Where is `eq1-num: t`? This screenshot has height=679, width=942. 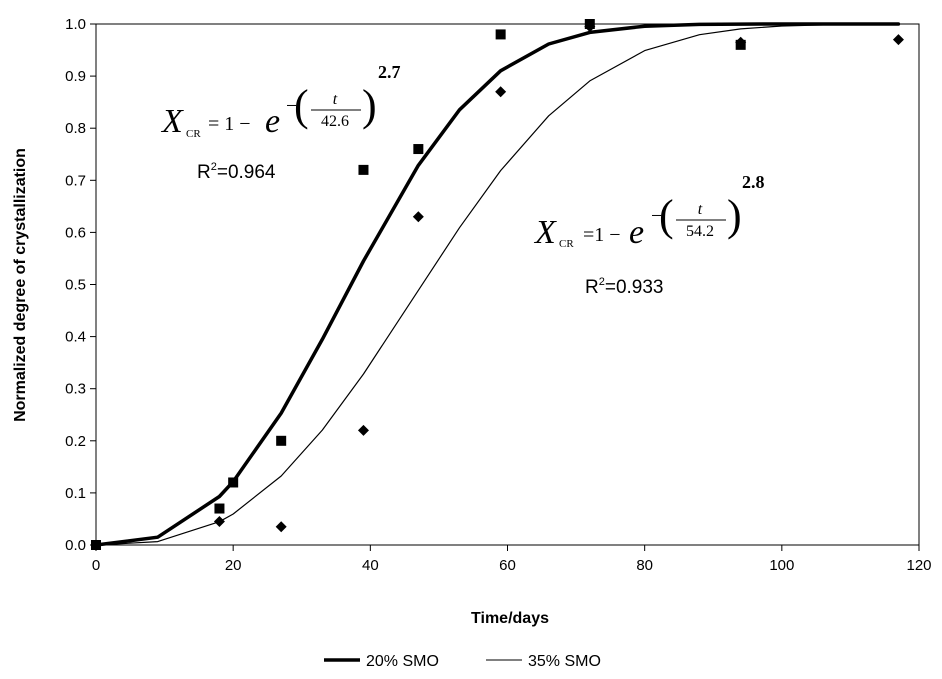 eq1-num: t is located at coordinates (335, 99).